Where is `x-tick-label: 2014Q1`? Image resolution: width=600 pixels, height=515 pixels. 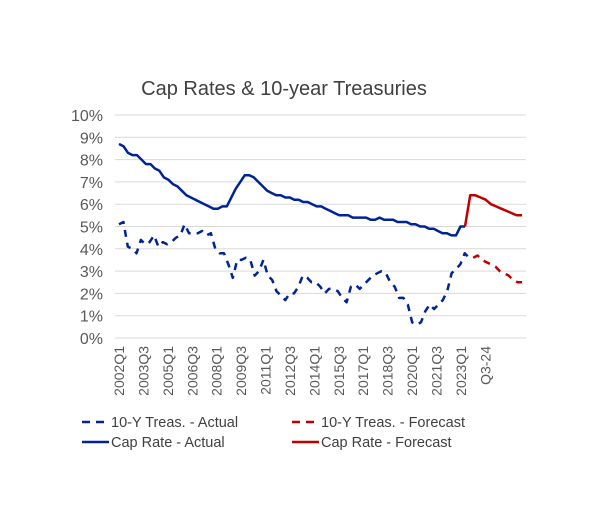
x-tick-label: 2014Q1 is located at coordinates (314, 371).